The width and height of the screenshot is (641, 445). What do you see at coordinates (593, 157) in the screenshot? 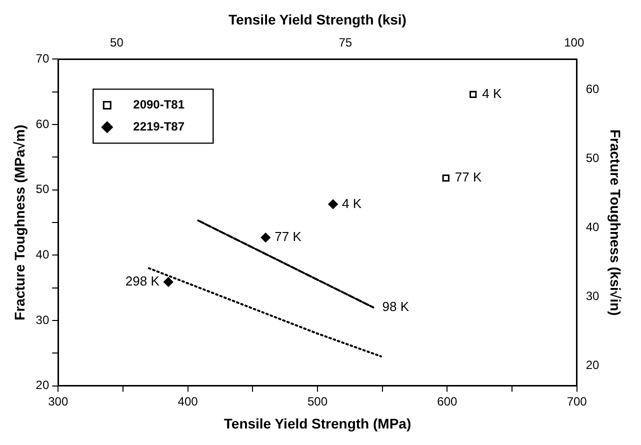
I see `y2-tick-label: 50` at bounding box center [593, 157].